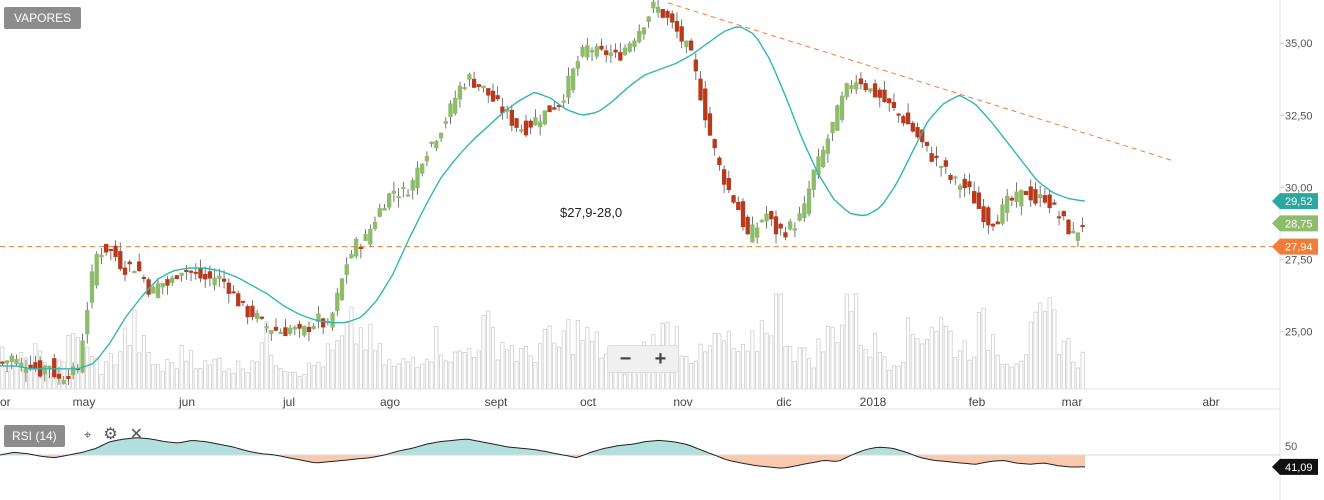 The width and height of the screenshot is (1324, 500). I want to click on time-tick-label: feb, so click(977, 402).